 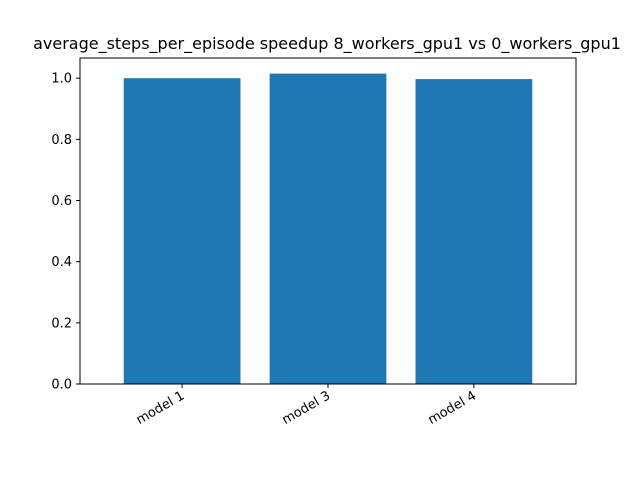 What do you see at coordinates (61, 323) in the screenshot?
I see `y-tick-label: 0.2` at bounding box center [61, 323].